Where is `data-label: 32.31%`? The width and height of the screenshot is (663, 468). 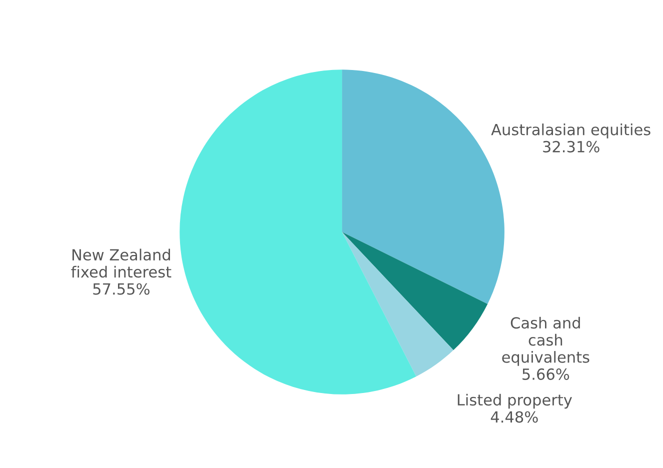
data-label: 32.31% is located at coordinates (571, 146).